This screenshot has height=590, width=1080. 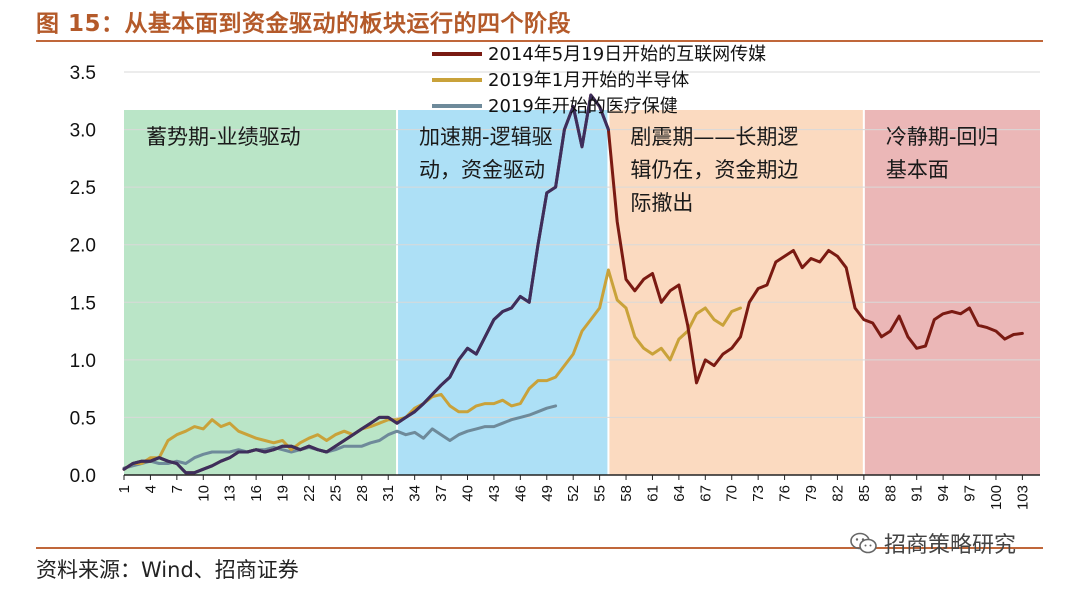 I want to click on x-tick-label: 70, so click(x=732, y=493).